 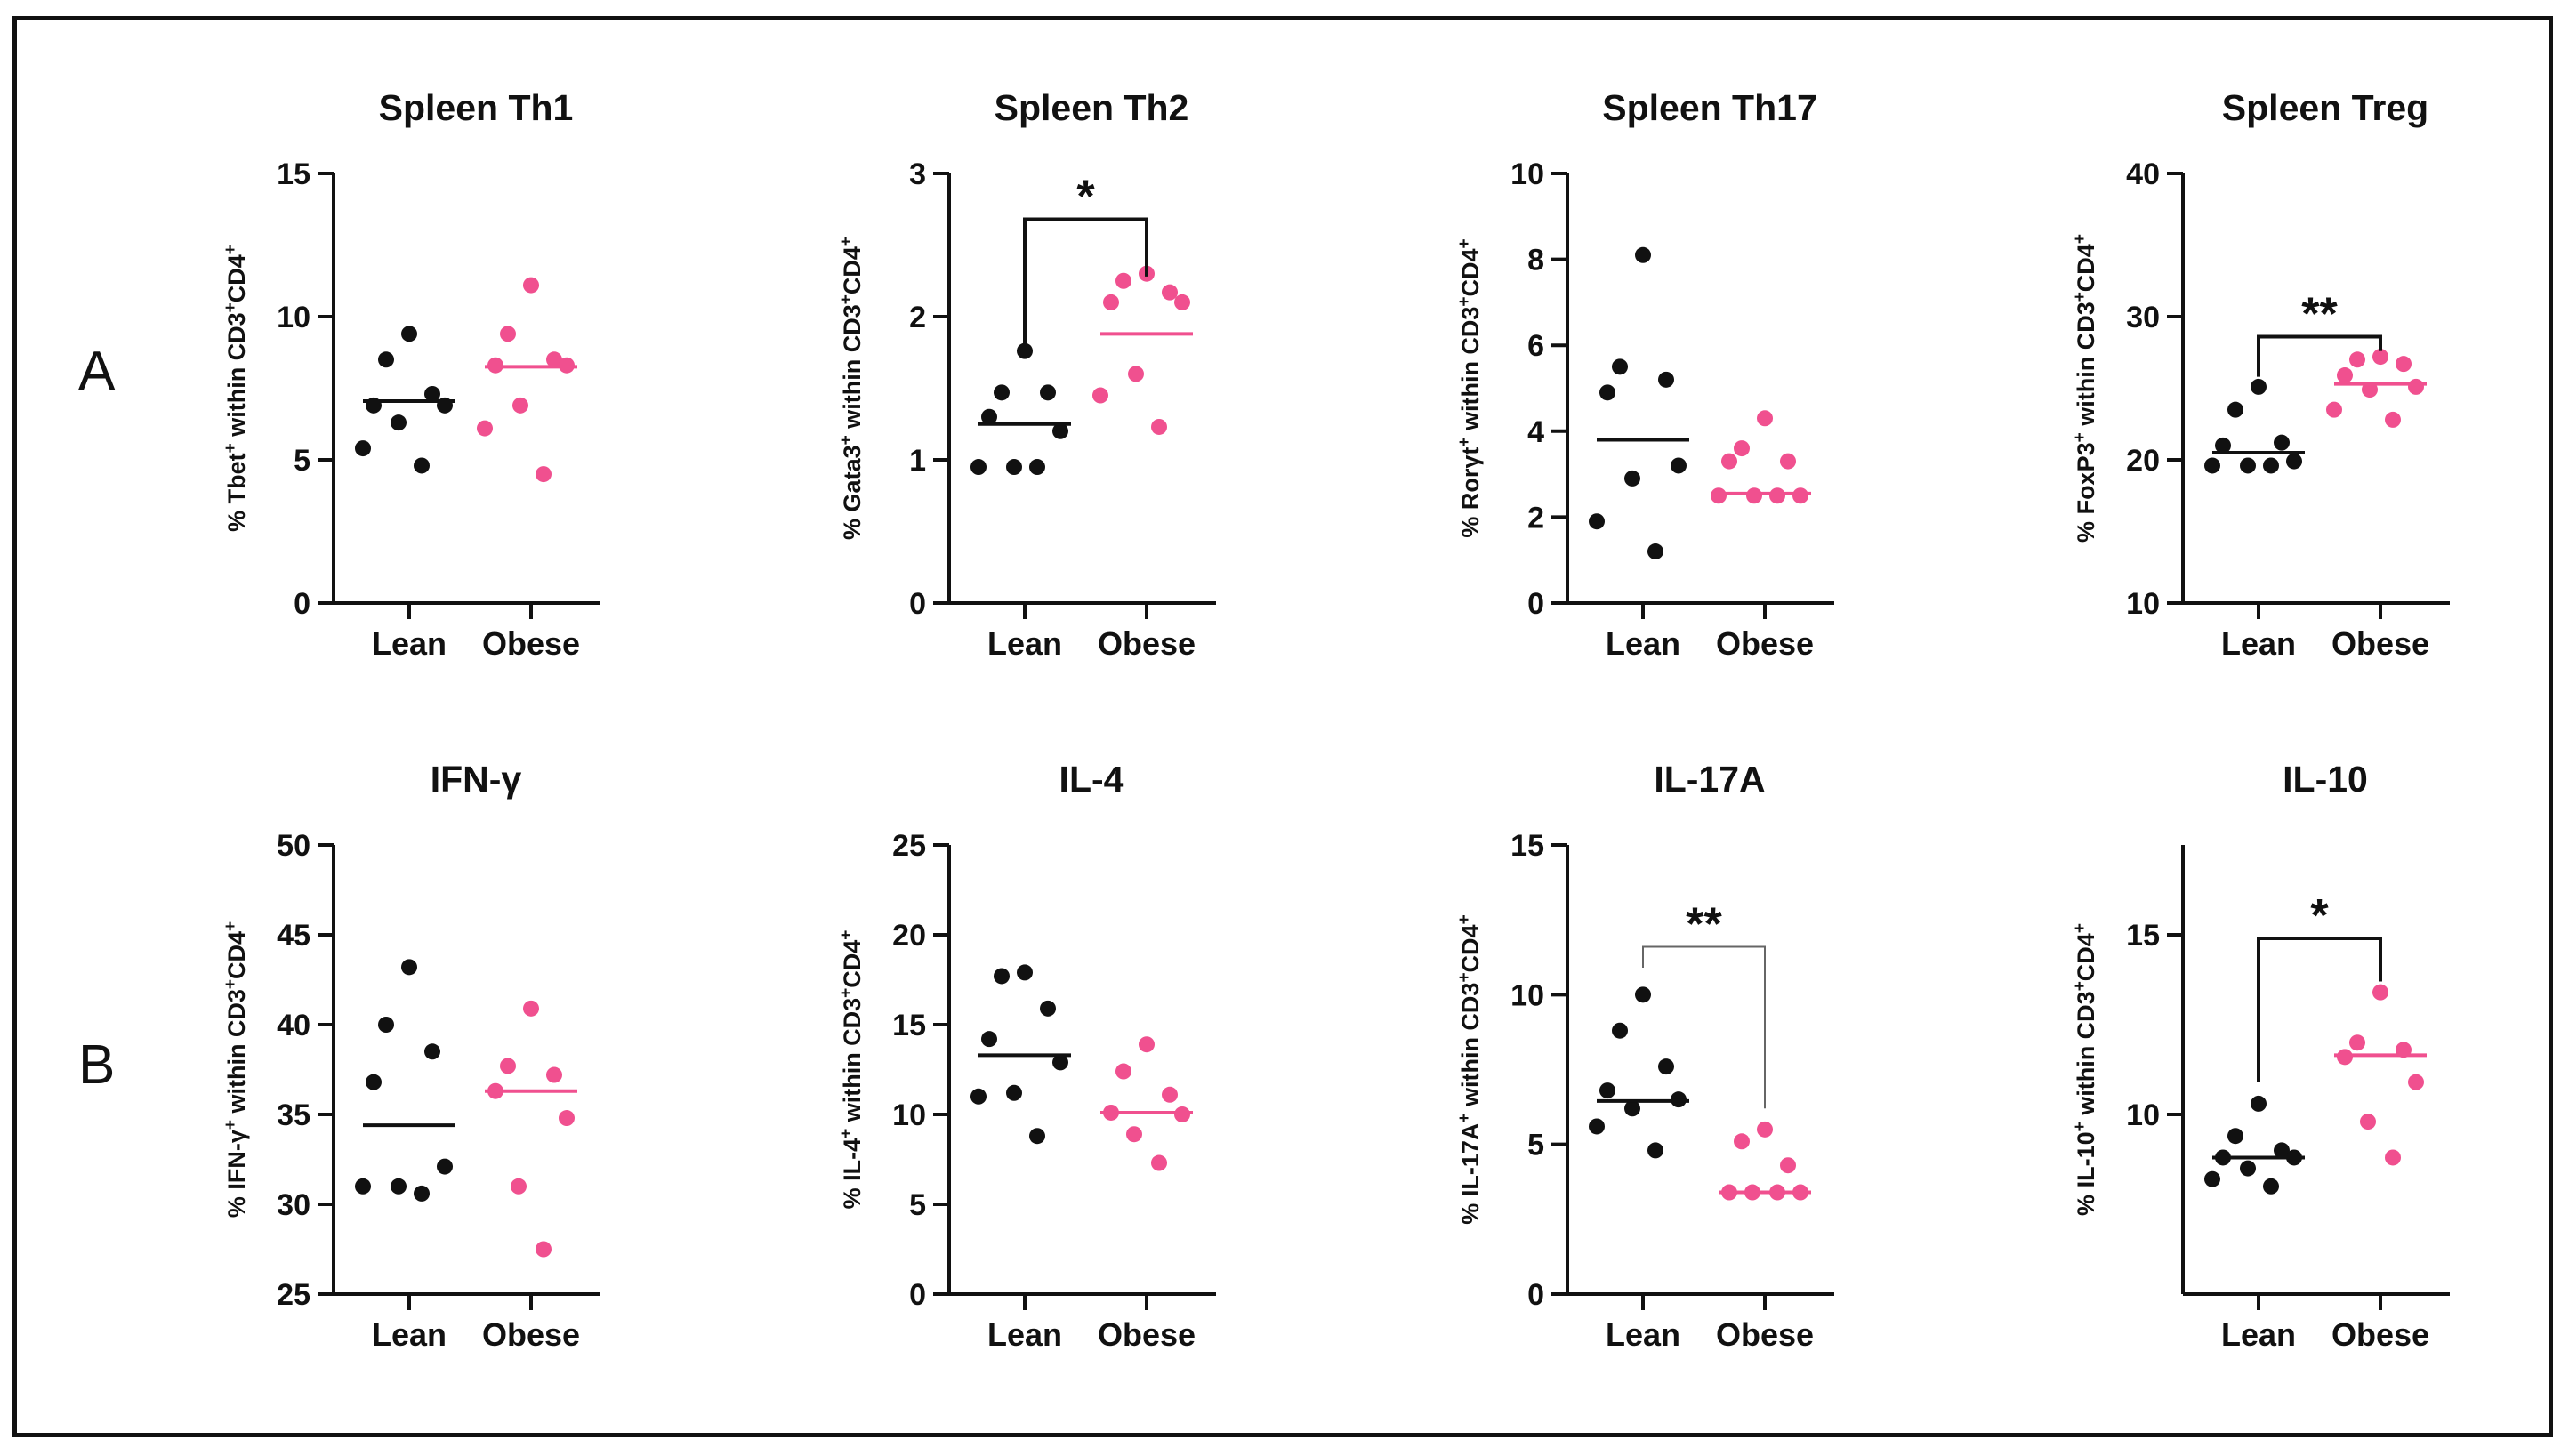 I want to click on y-tick-label: 1, so click(x=917, y=461).